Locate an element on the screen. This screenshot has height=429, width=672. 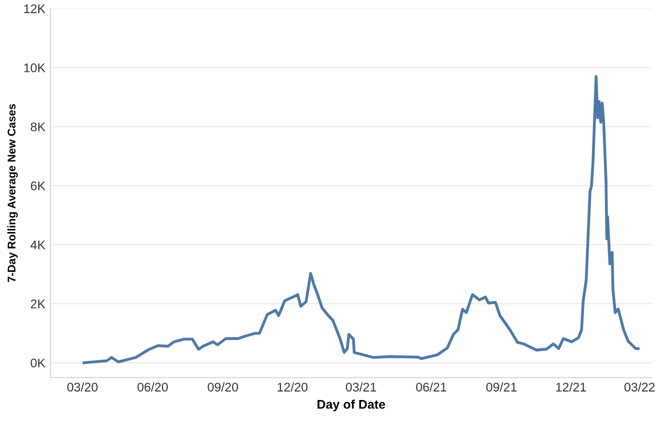
x-tick-label: 06/21 is located at coordinates (431, 387).